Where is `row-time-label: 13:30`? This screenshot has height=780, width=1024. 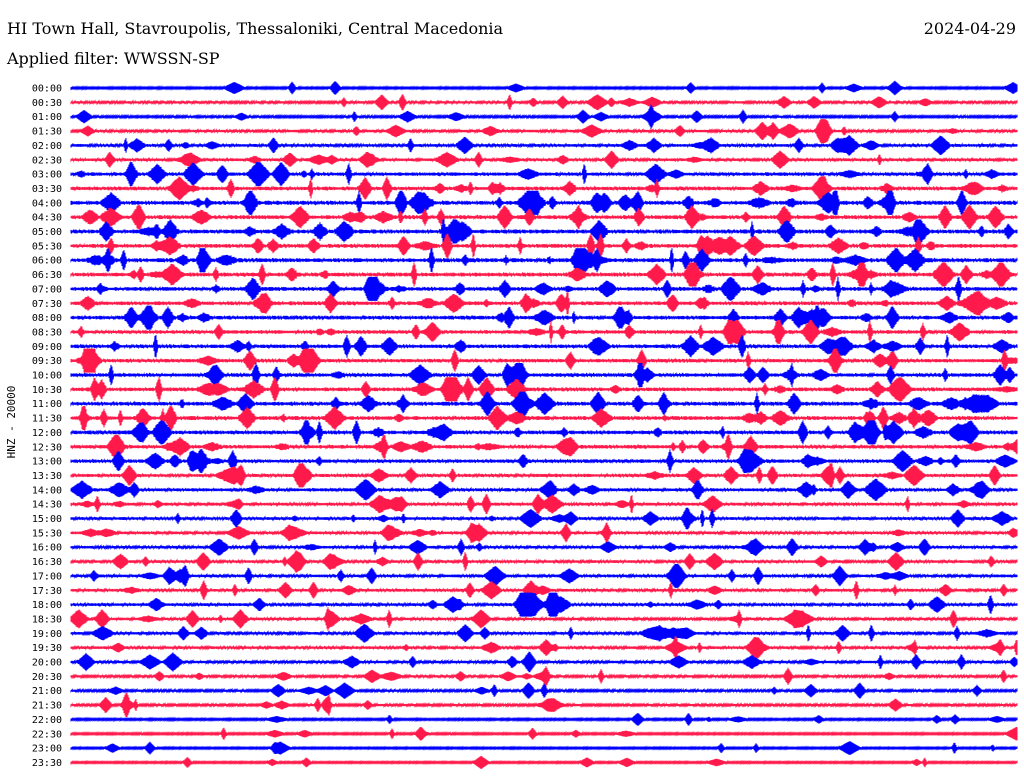 row-time-label: 13:30 is located at coordinates (47, 476).